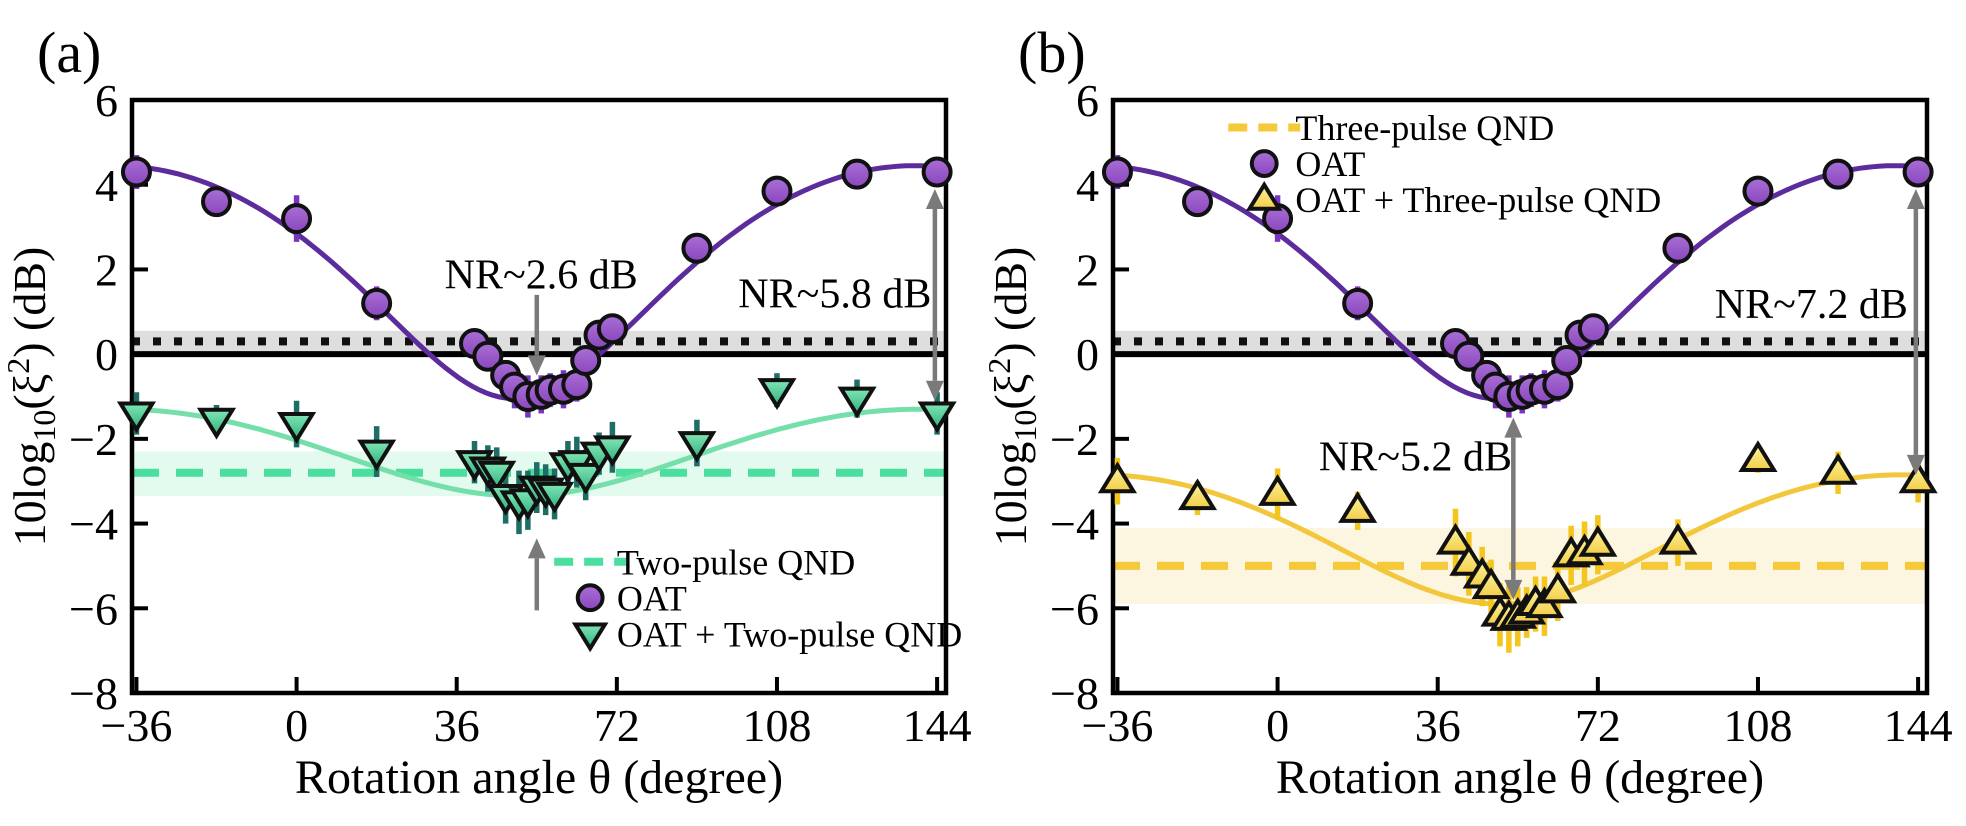 The image size is (1966, 826). What do you see at coordinates (789, 634) in the screenshot?
I see `legend-label: OAT + Two-pulse QND` at bounding box center [789, 634].